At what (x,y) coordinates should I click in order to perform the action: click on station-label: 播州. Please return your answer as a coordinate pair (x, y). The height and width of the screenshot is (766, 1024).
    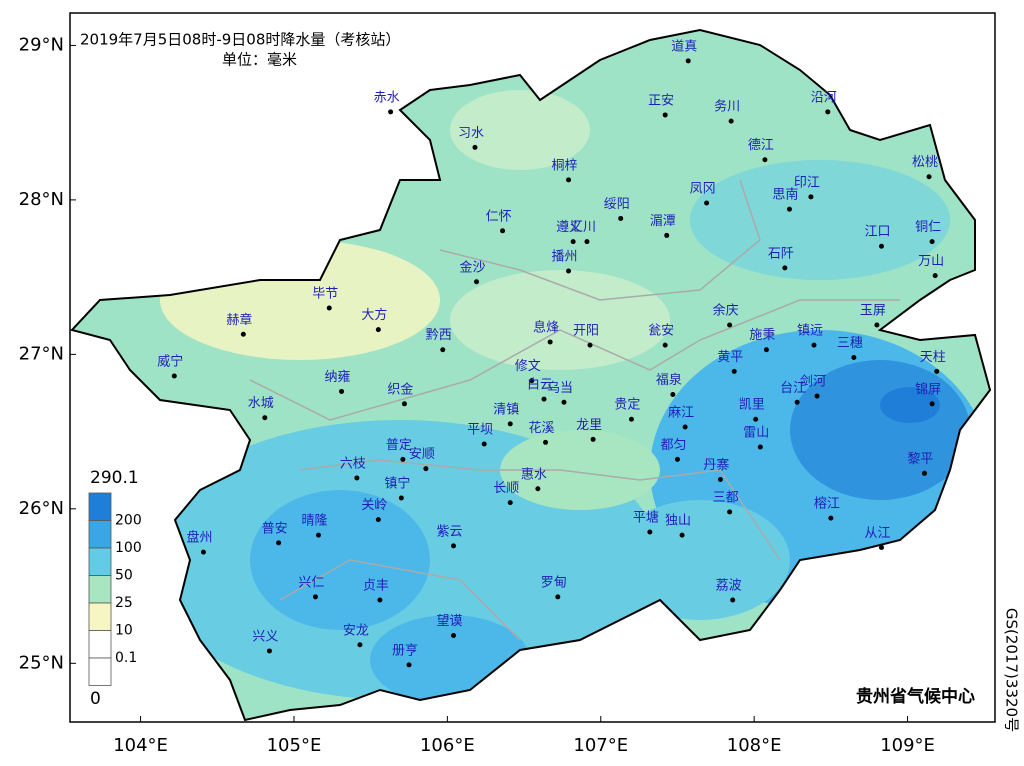
    Looking at the image, I should click on (565, 256).